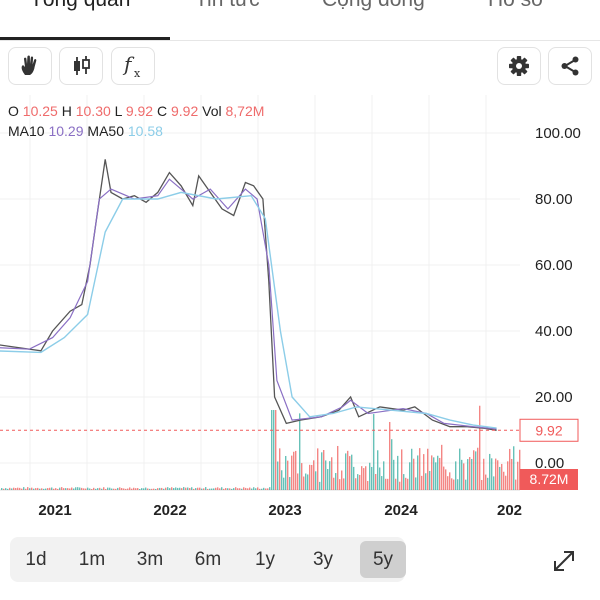  What do you see at coordinates (373, 6) in the screenshot?
I see `tab-community: Cộng đồng` at bounding box center [373, 6].